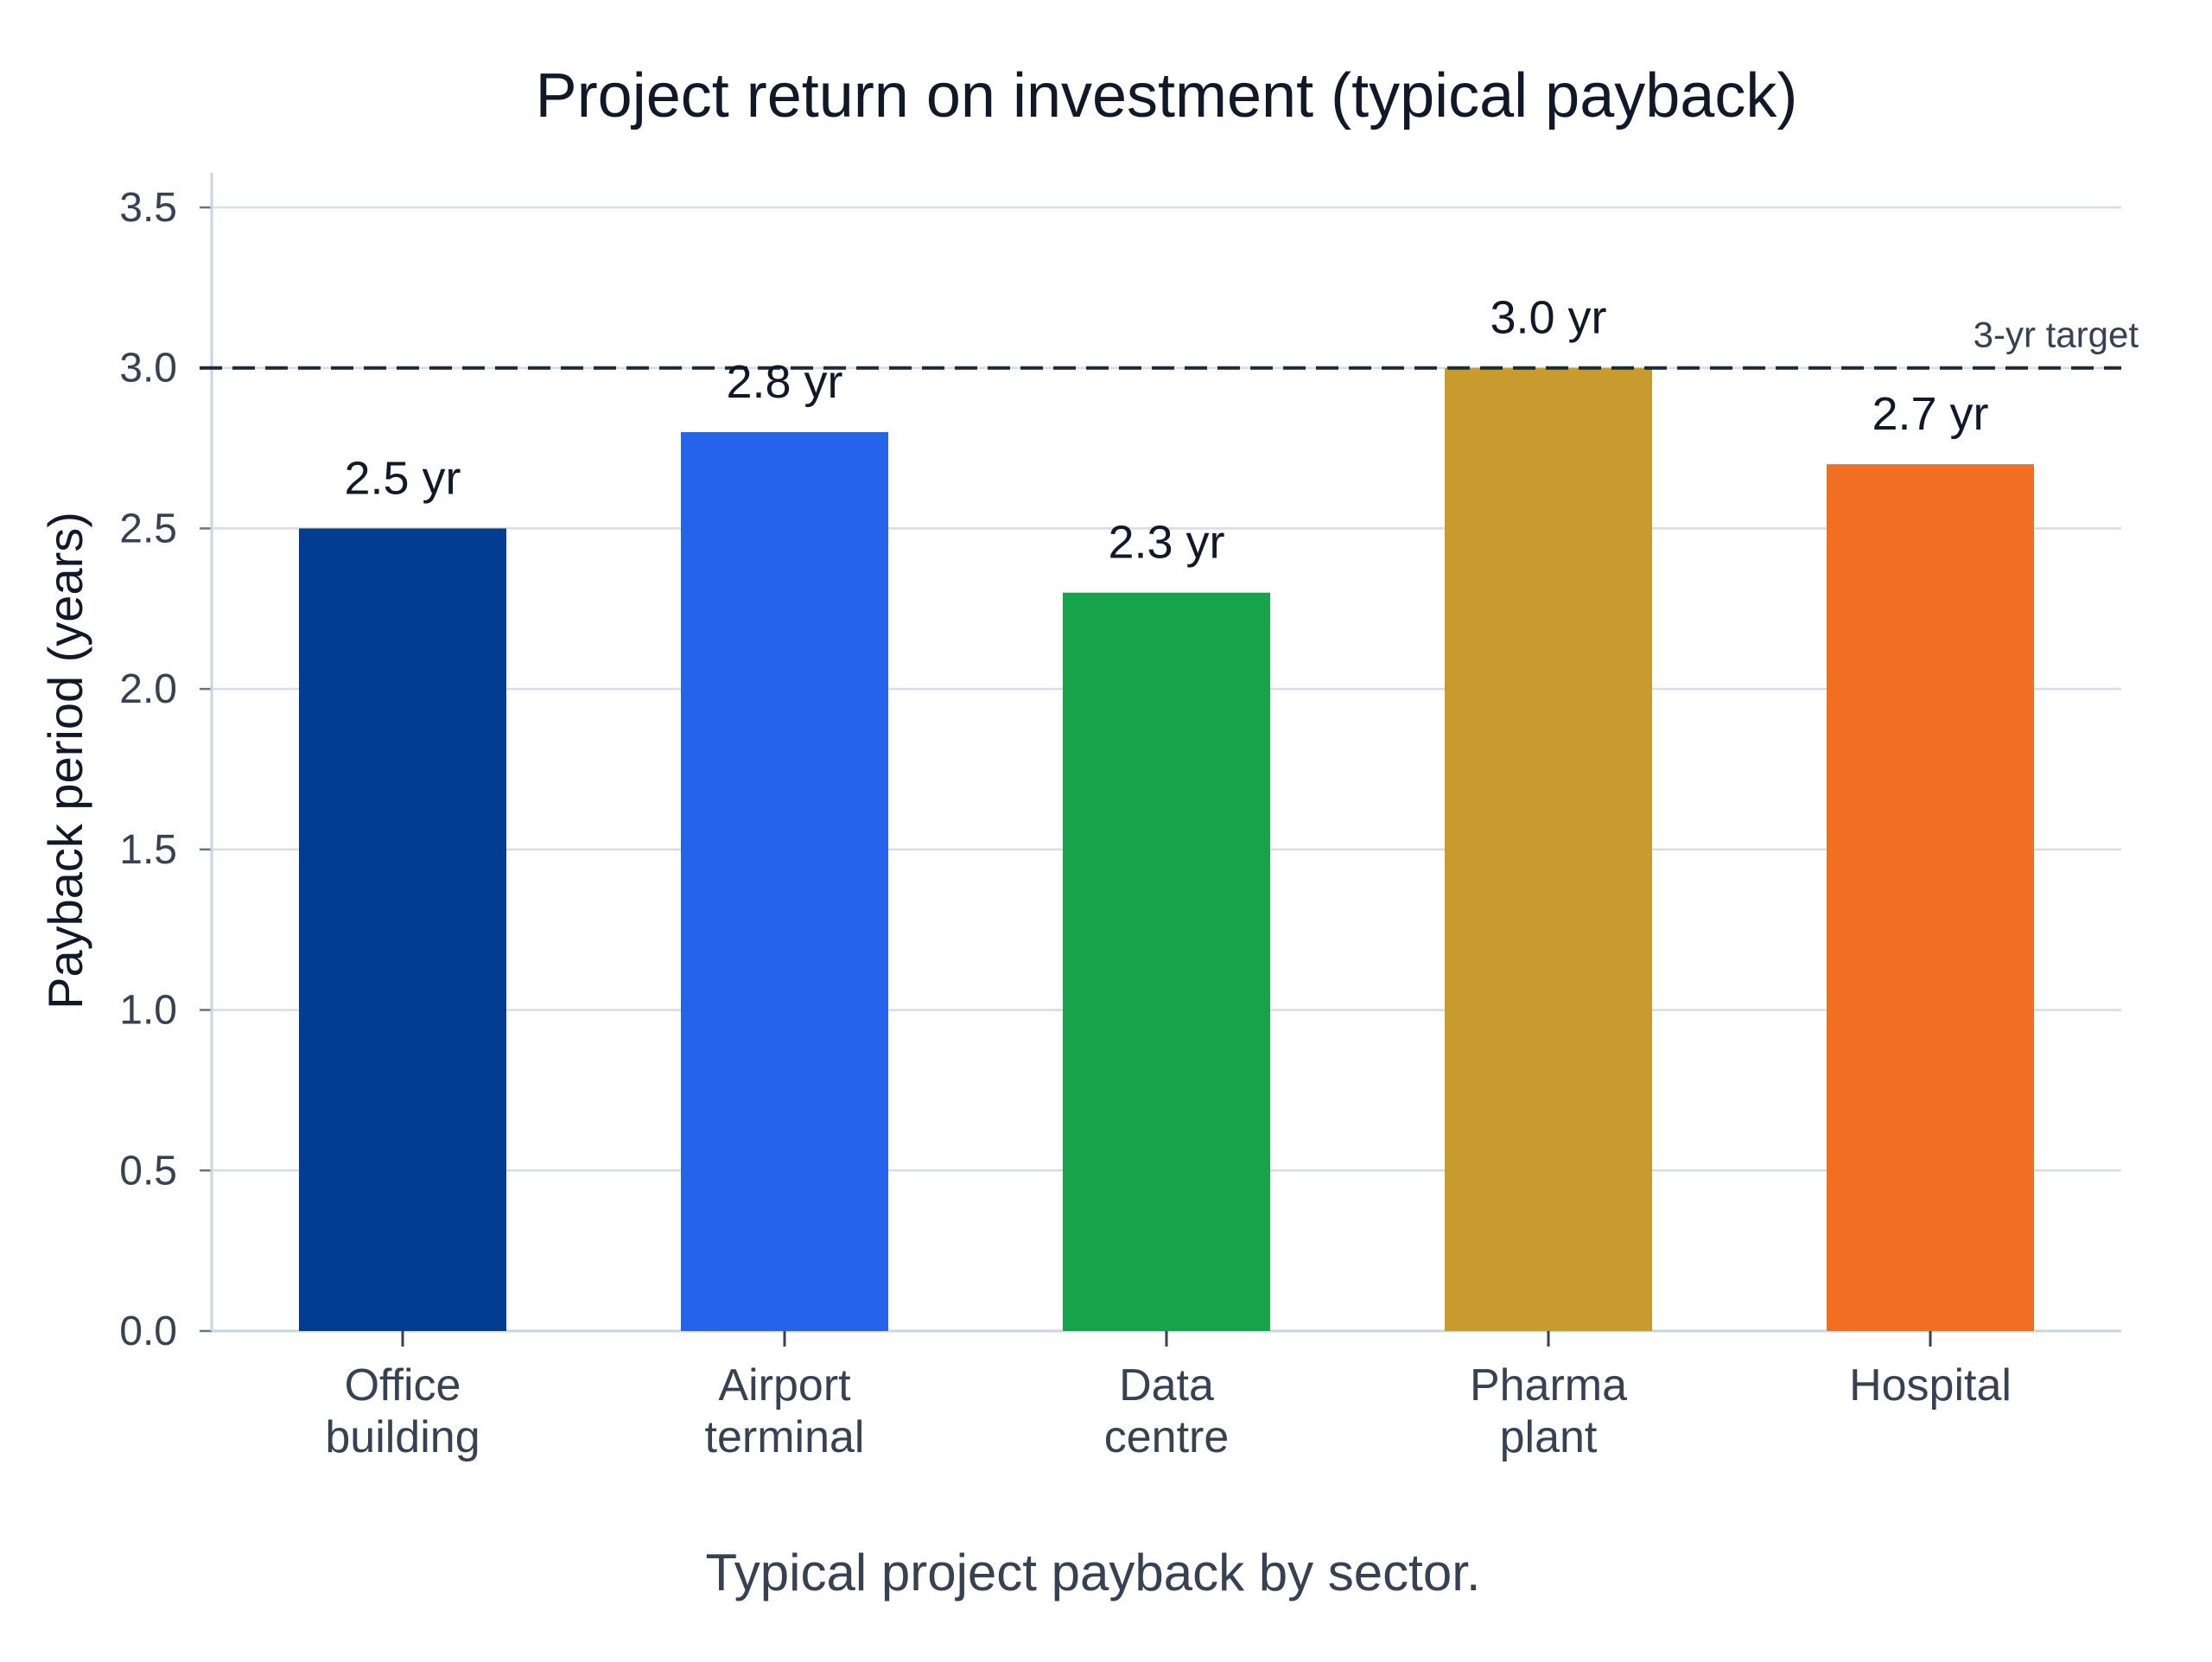  Describe the element at coordinates (403, 1385) in the screenshot. I see `x-tick-label-line: Office` at that location.